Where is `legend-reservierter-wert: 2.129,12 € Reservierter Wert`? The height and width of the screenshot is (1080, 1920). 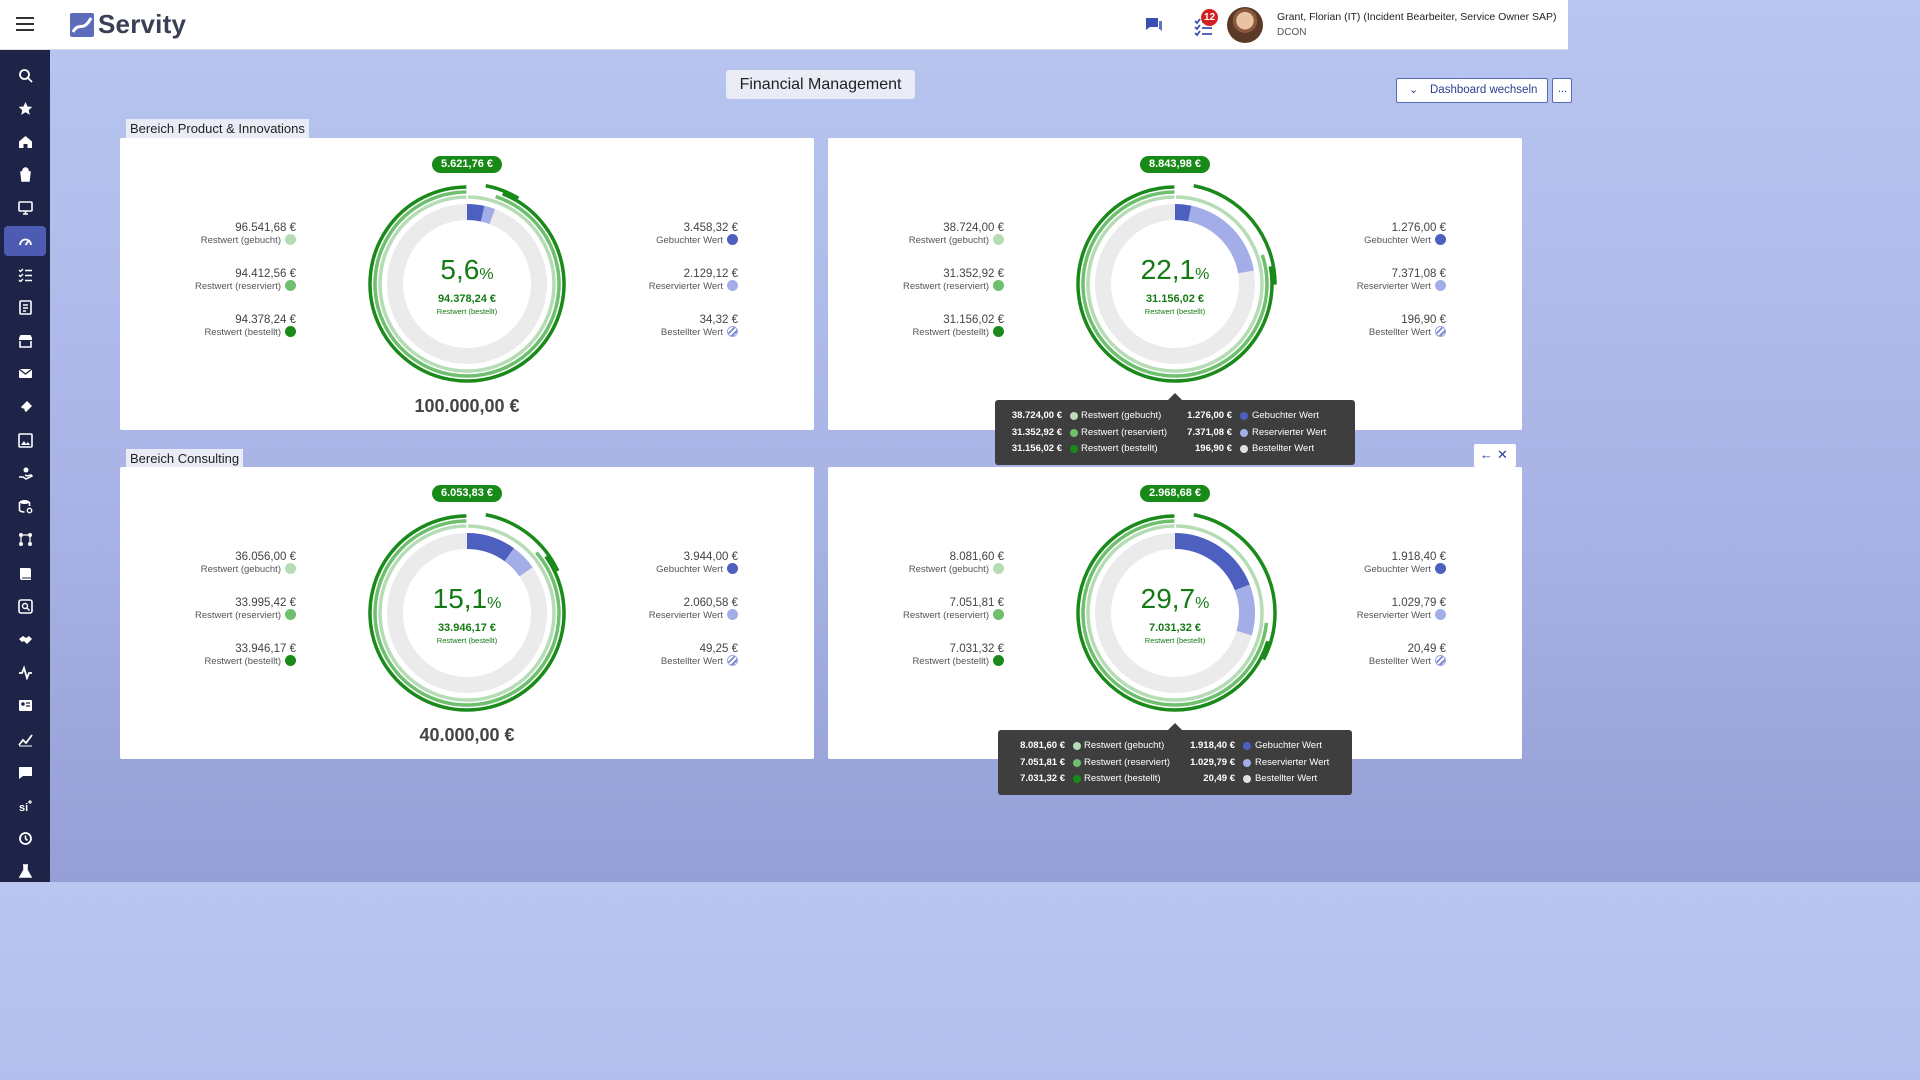 legend-reservierter-wert: 2.129,12 € Reservierter Wert is located at coordinates (693, 280).